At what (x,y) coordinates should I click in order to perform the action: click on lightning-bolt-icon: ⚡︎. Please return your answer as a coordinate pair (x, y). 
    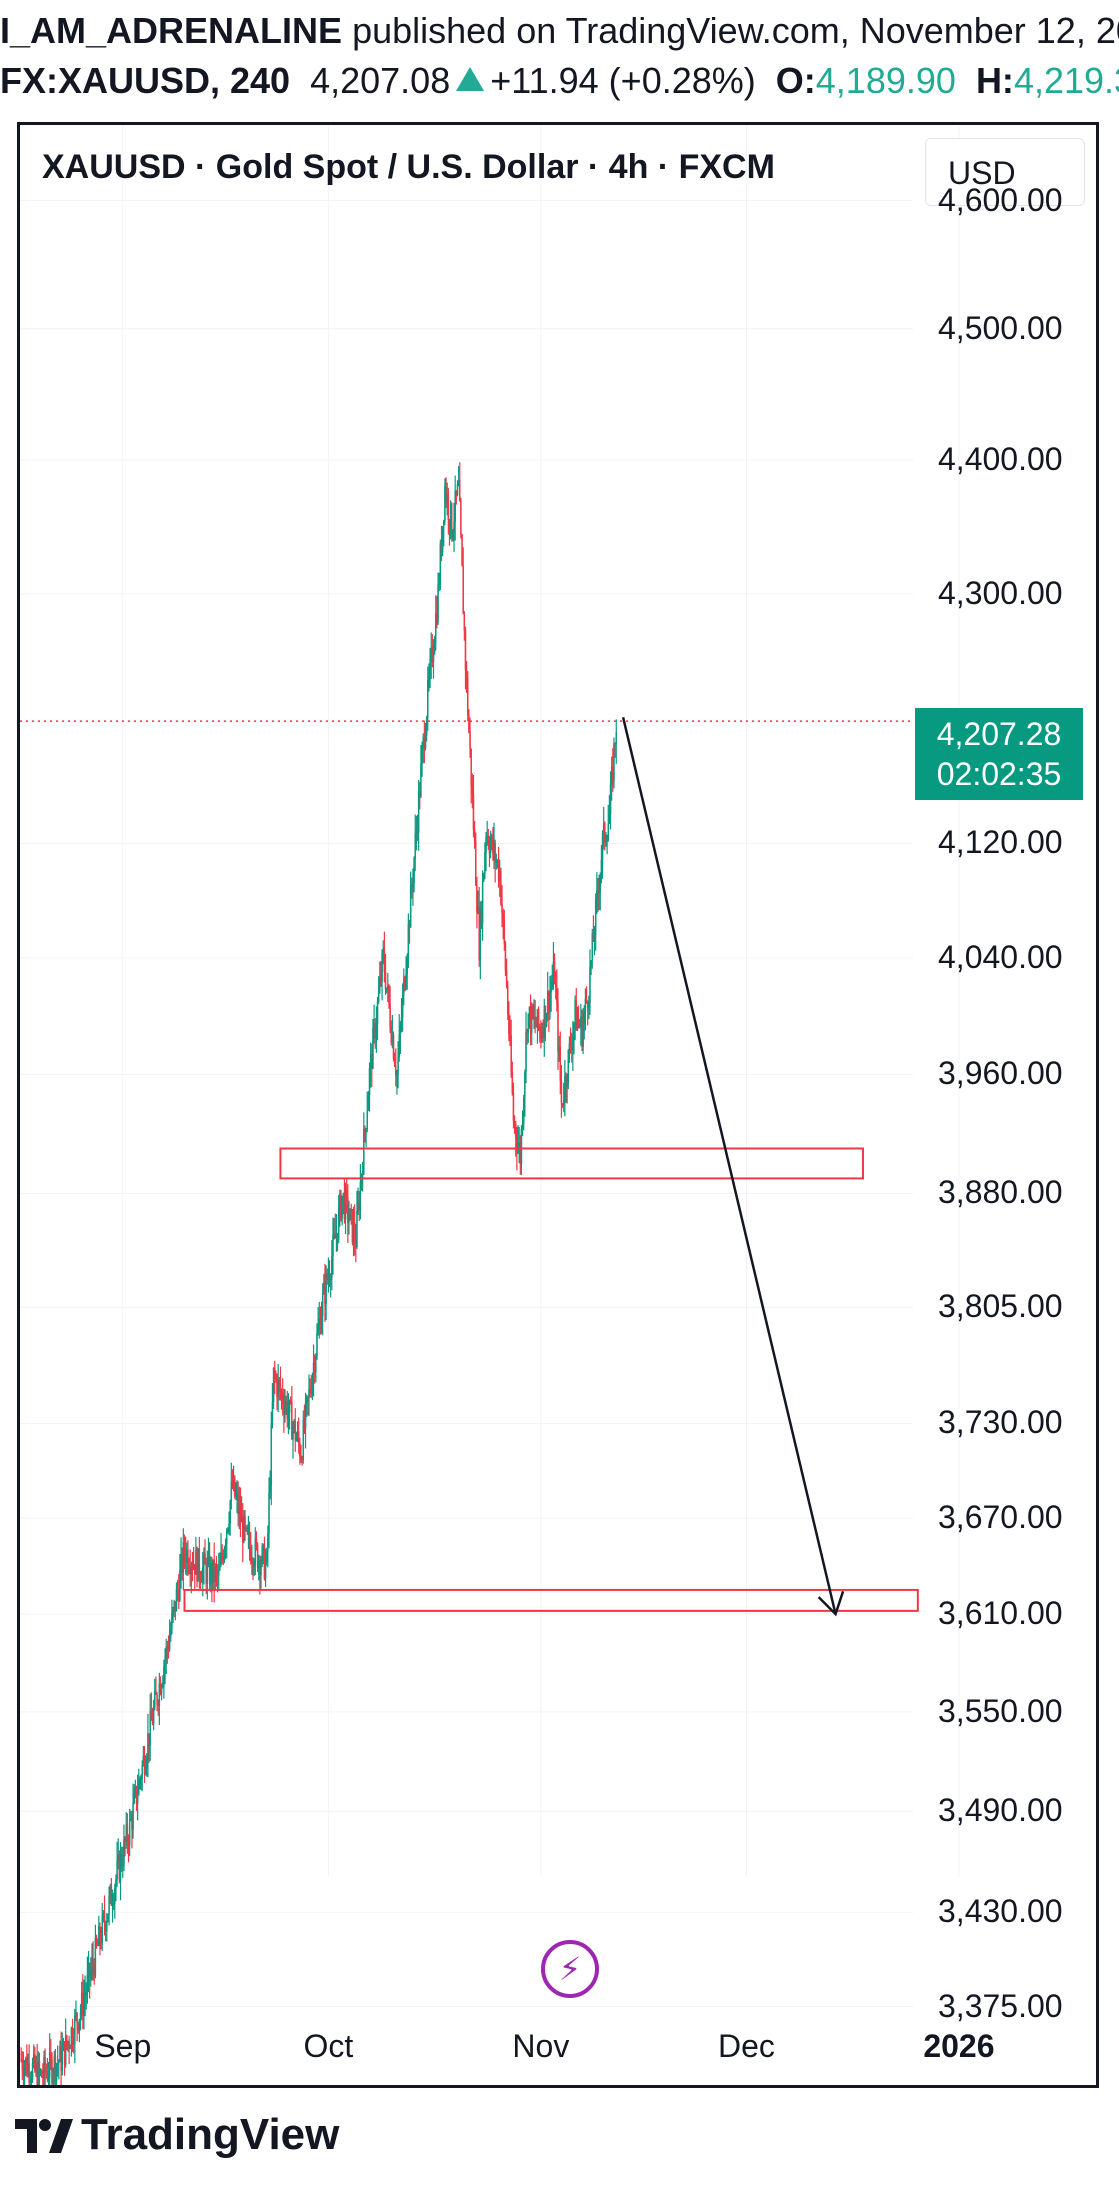
    Looking at the image, I should click on (570, 1969).